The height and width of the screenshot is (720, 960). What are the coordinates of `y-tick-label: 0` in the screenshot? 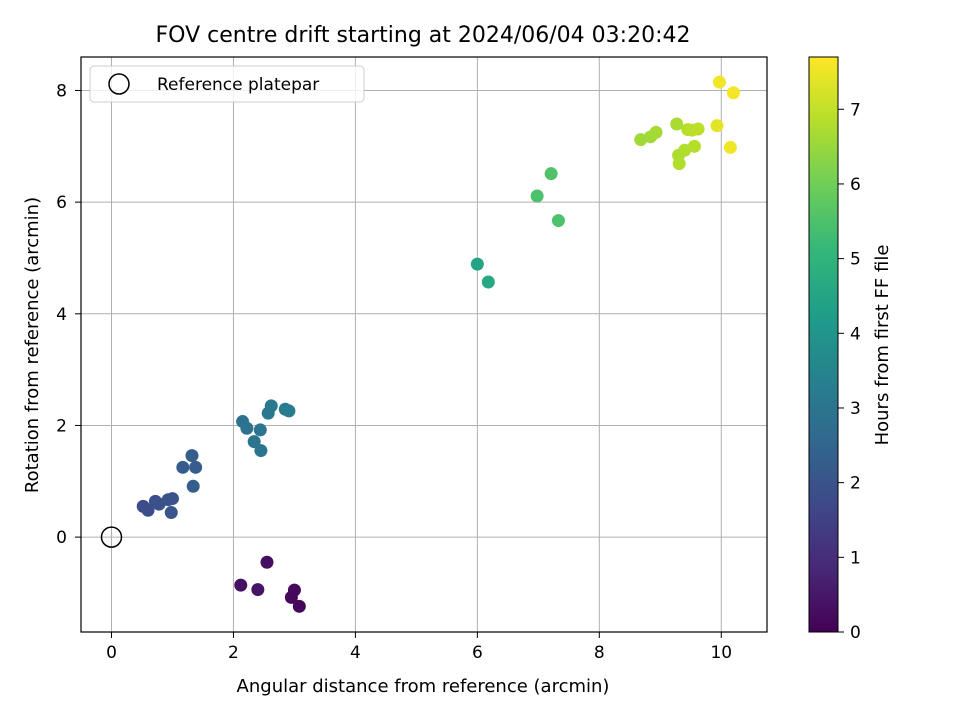 It's located at (61, 538).